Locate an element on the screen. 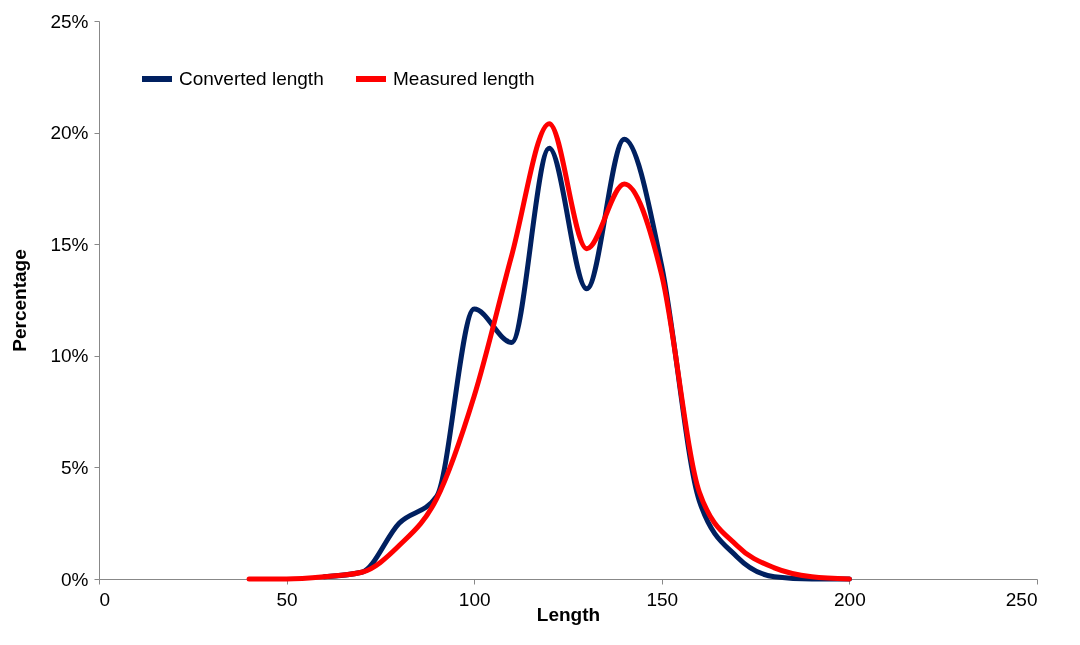 The height and width of the screenshot is (645, 1080). x-tick-label: 100 is located at coordinates (474, 599).